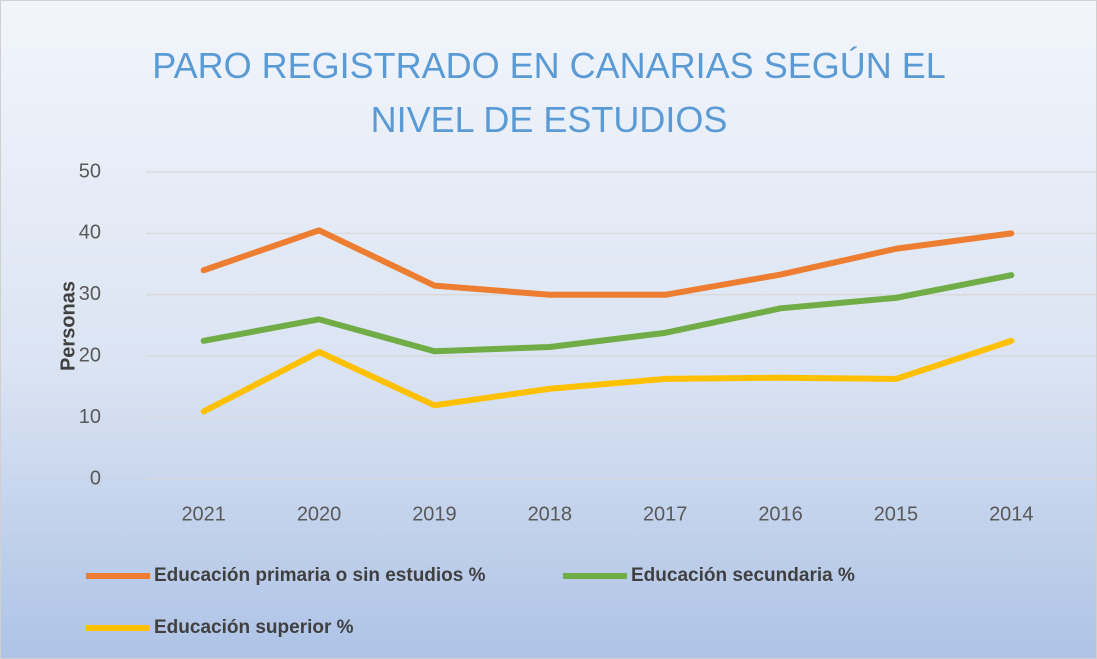 The height and width of the screenshot is (659, 1097). What do you see at coordinates (665, 514) in the screenshot?
I see `x-tick-label: 2017` at bounding box center [665, 514].